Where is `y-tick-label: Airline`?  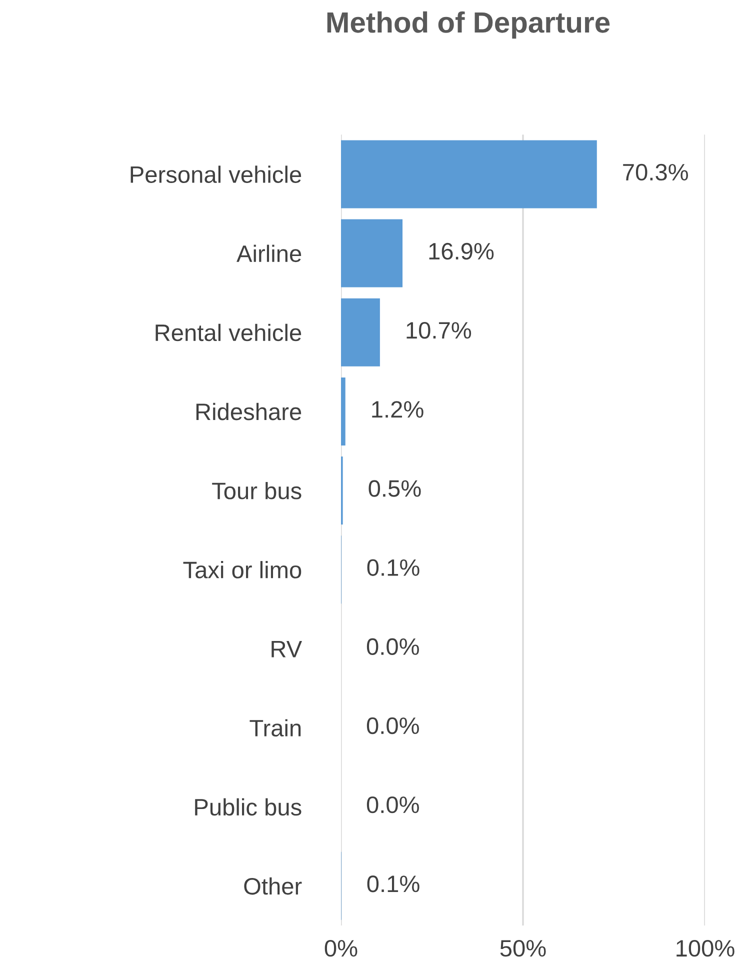 y-tick-label: Airline is located at coordinates (269, 253).